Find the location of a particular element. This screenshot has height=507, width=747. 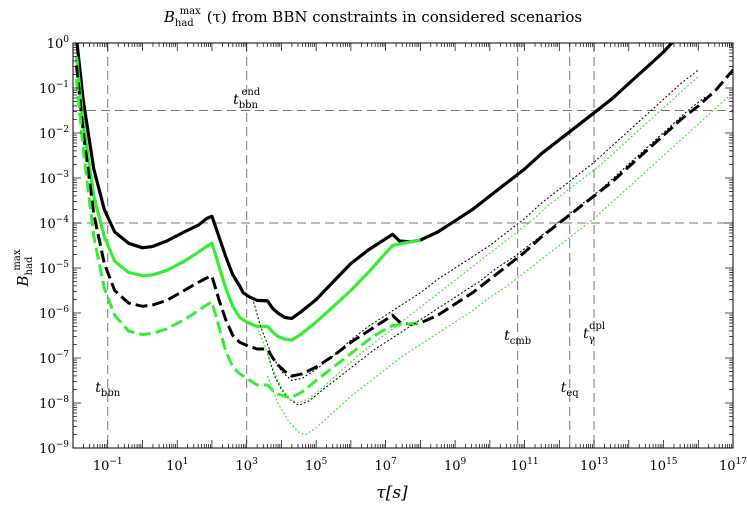

time-label-1: tbbnend is located at coordinates (247, 99).